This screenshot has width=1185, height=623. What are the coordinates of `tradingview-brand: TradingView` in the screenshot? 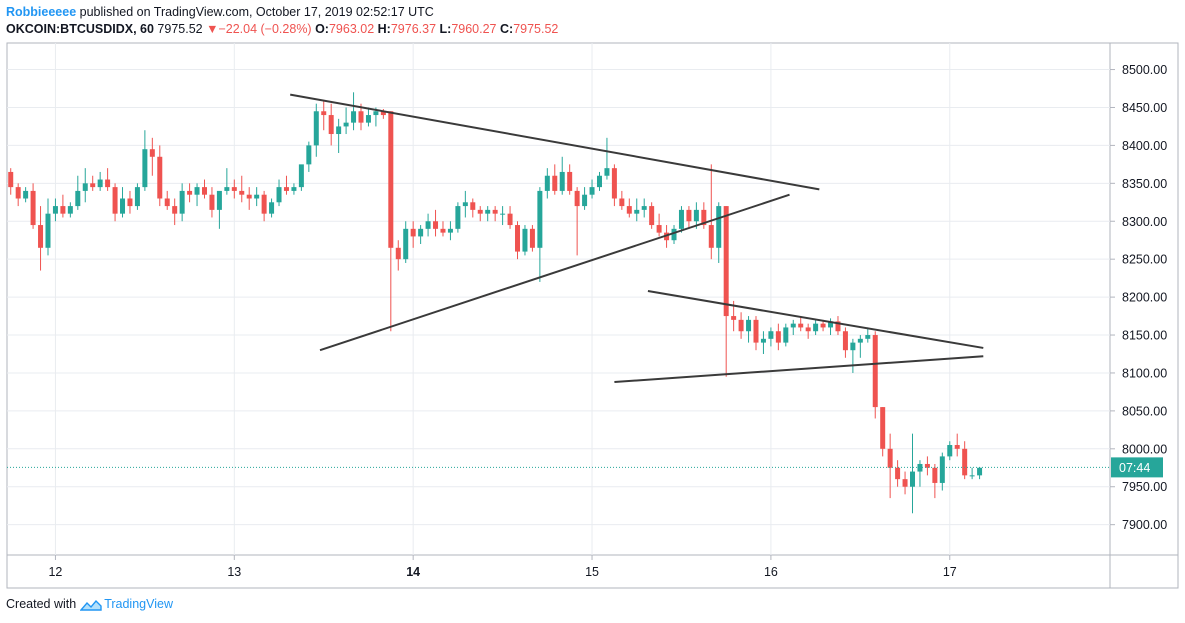 It's located at (138, 604).